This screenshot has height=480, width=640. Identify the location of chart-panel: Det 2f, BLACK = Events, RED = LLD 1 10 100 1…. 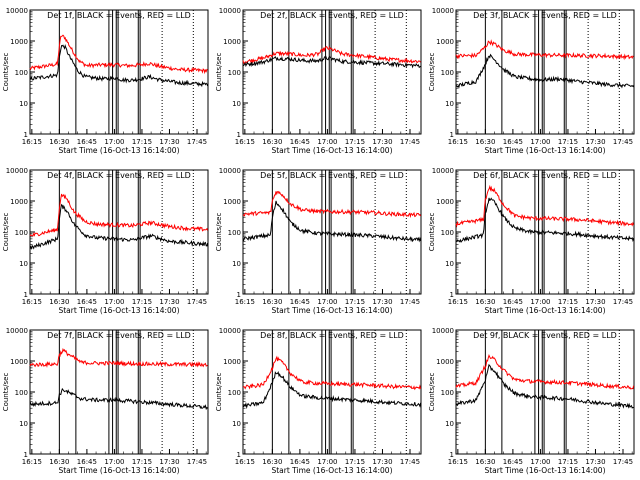
(318, 81).